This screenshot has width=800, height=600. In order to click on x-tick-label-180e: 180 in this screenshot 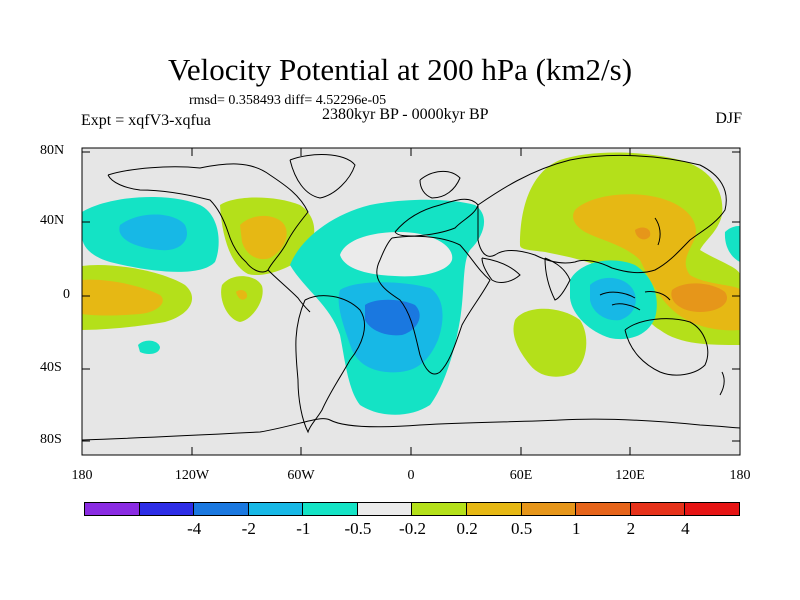, I will do `click(740, 475)`.